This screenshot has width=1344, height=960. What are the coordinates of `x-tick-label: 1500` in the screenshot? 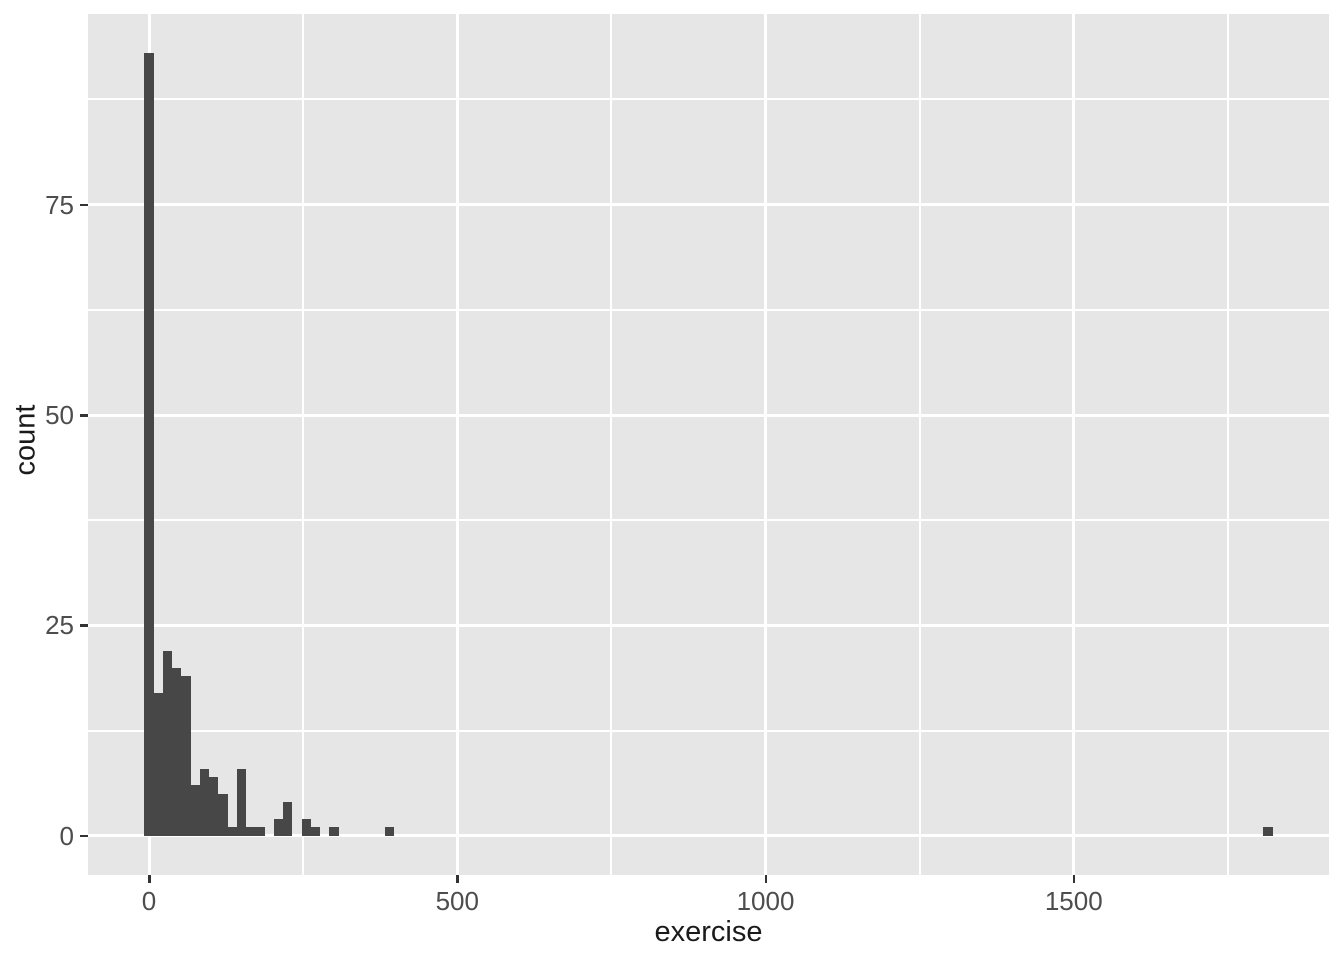 It's located at (1073, 901).